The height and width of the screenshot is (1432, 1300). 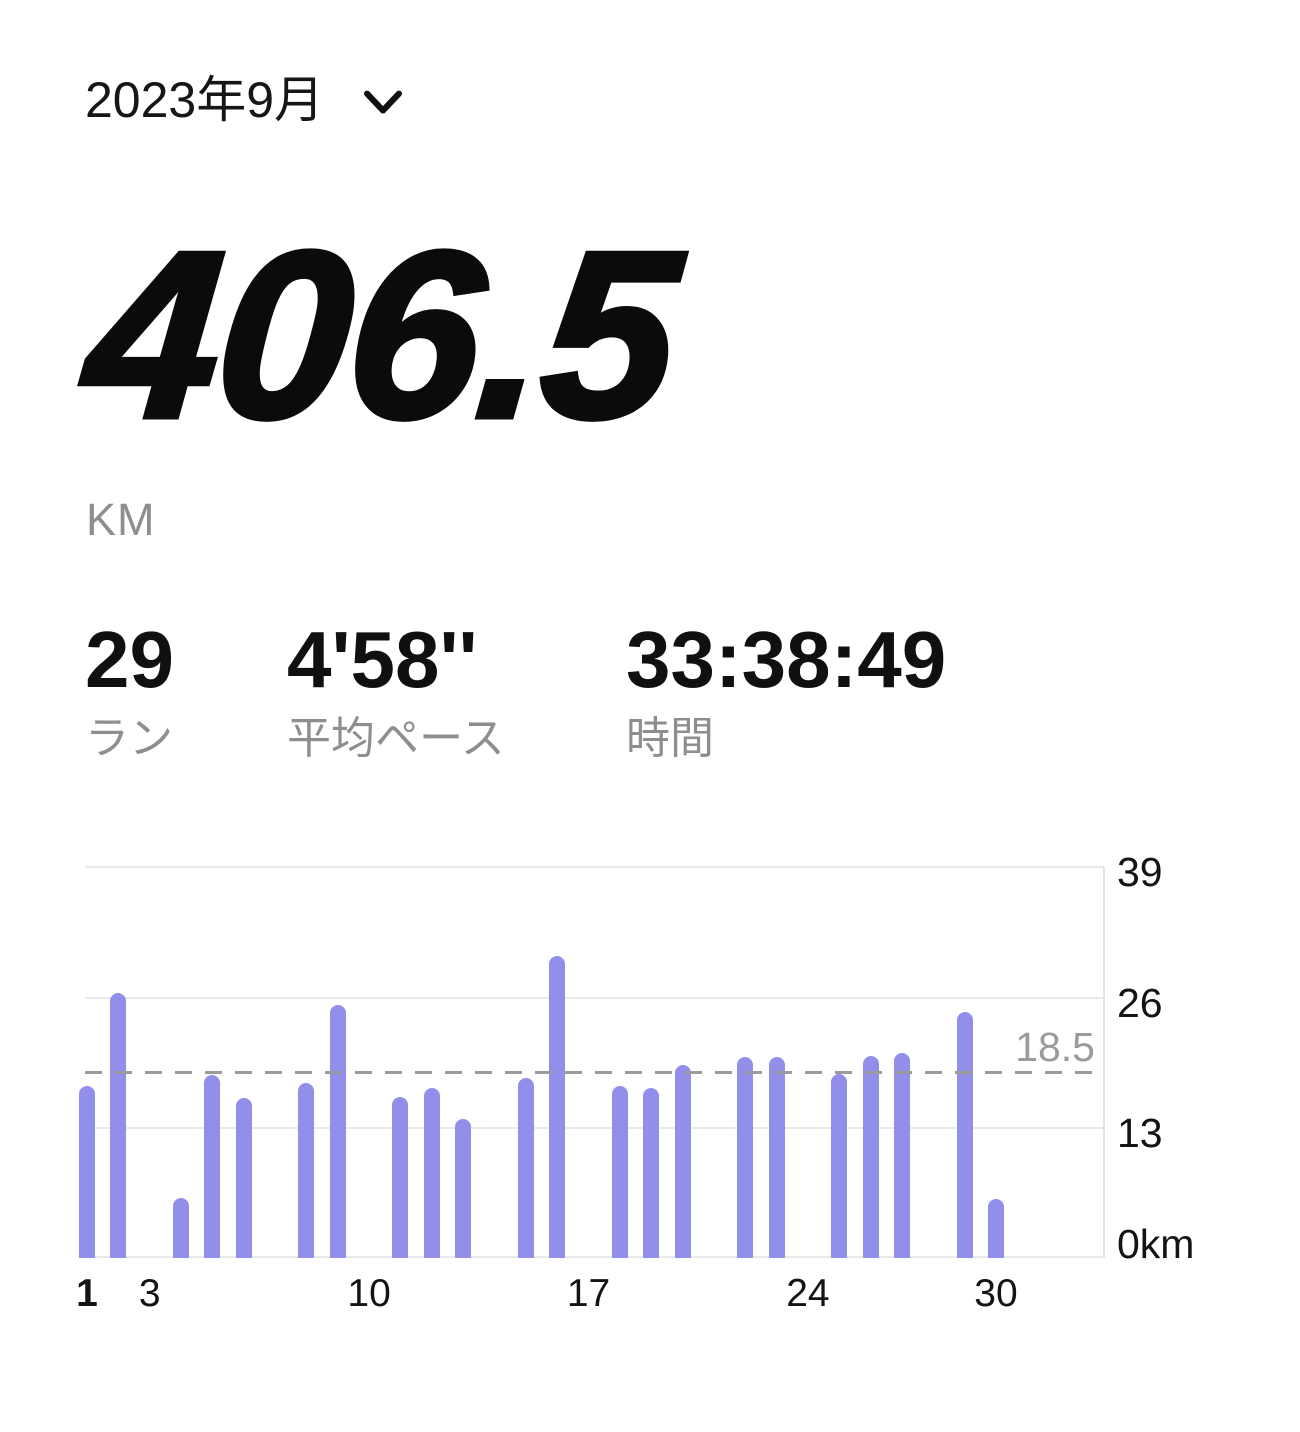 What do you see at coordinates (381, 336) in the screenshot?
I see `total-distance-value: 406.5` at bounding box center [381, 336].